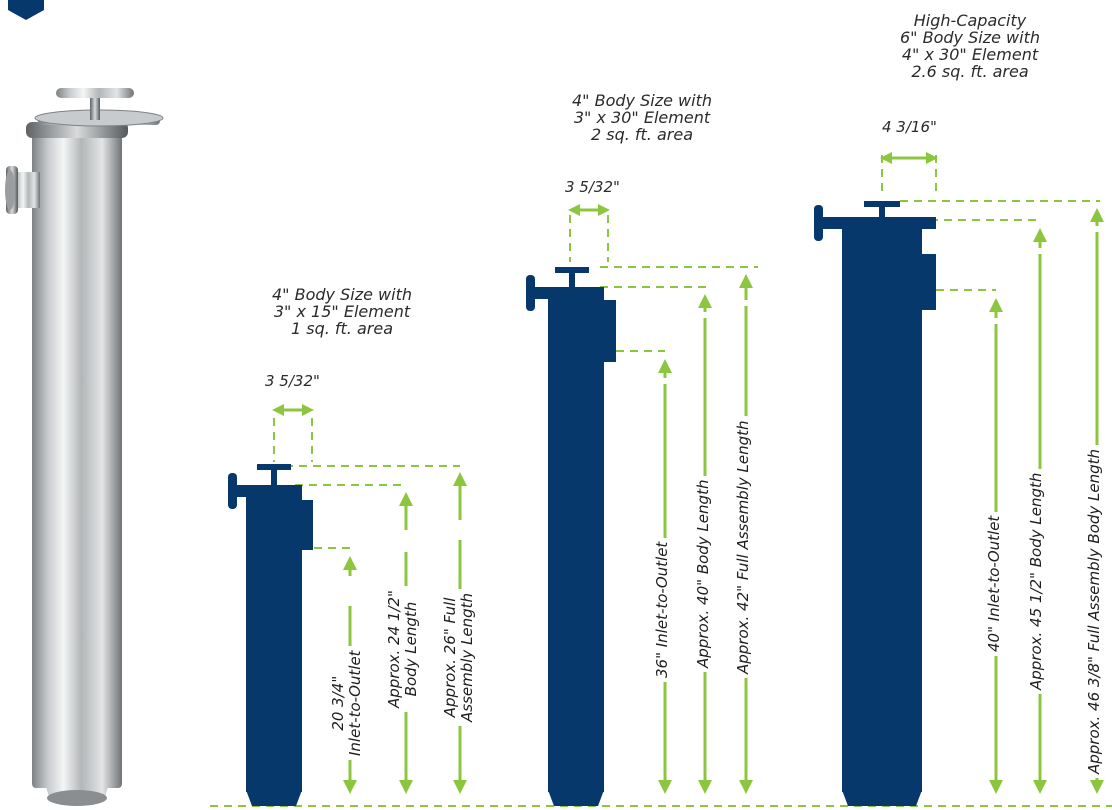  Describe the element at coordinates (274, 638) in the screenshot. I see `variant-1-housing-silhouette-body` at that location.